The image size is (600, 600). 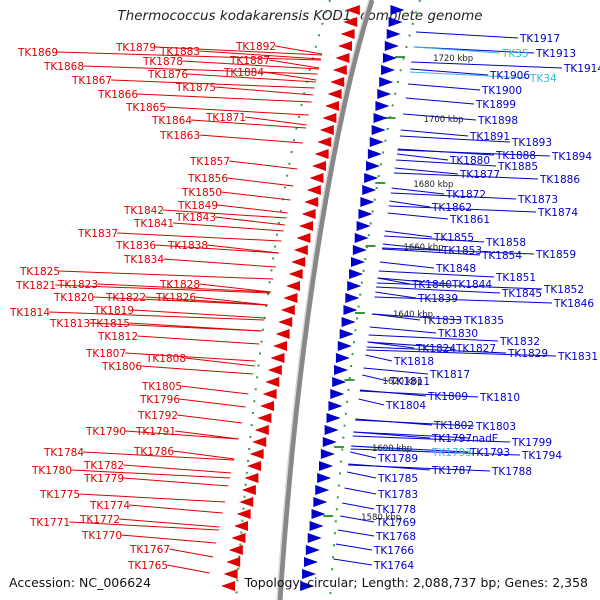 What do you see at coordinates (109, 324) in the screenshot?
I see `left-gene-label: TK1815` at bounding box center [109, 324].